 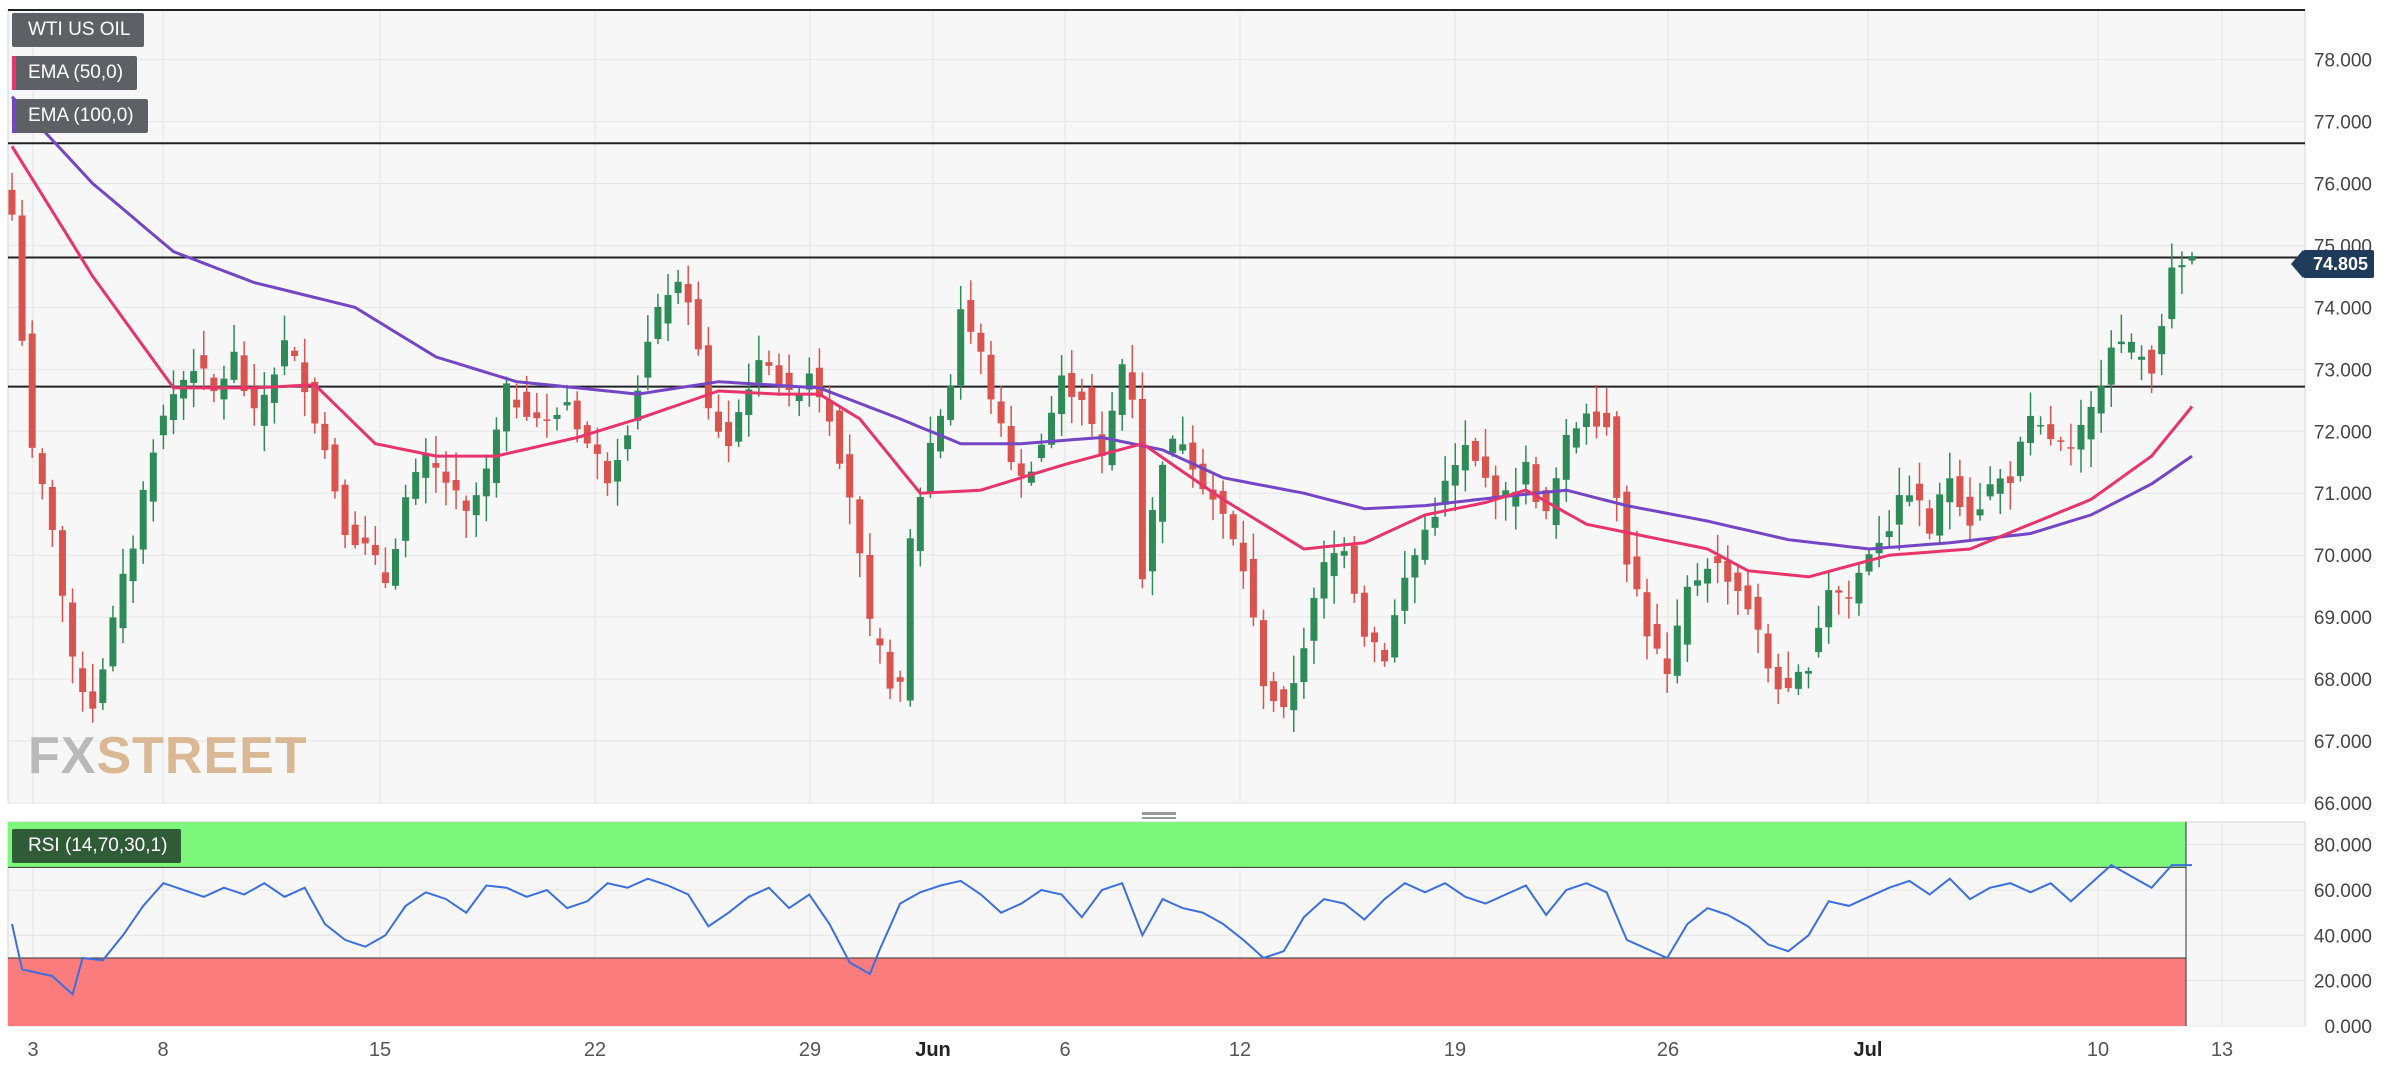 What do you see at coordinates (2343, 982) in the screenshot?
I see `rsi-tick-label: 20.000` at bounding box center [2343, 982].